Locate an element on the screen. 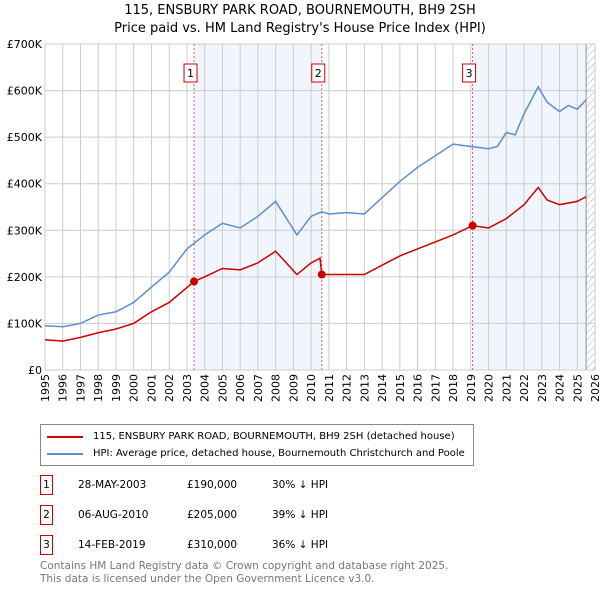 The image size is (600, 590). y-tick-label: £200K is located at coordinates (25, 277).